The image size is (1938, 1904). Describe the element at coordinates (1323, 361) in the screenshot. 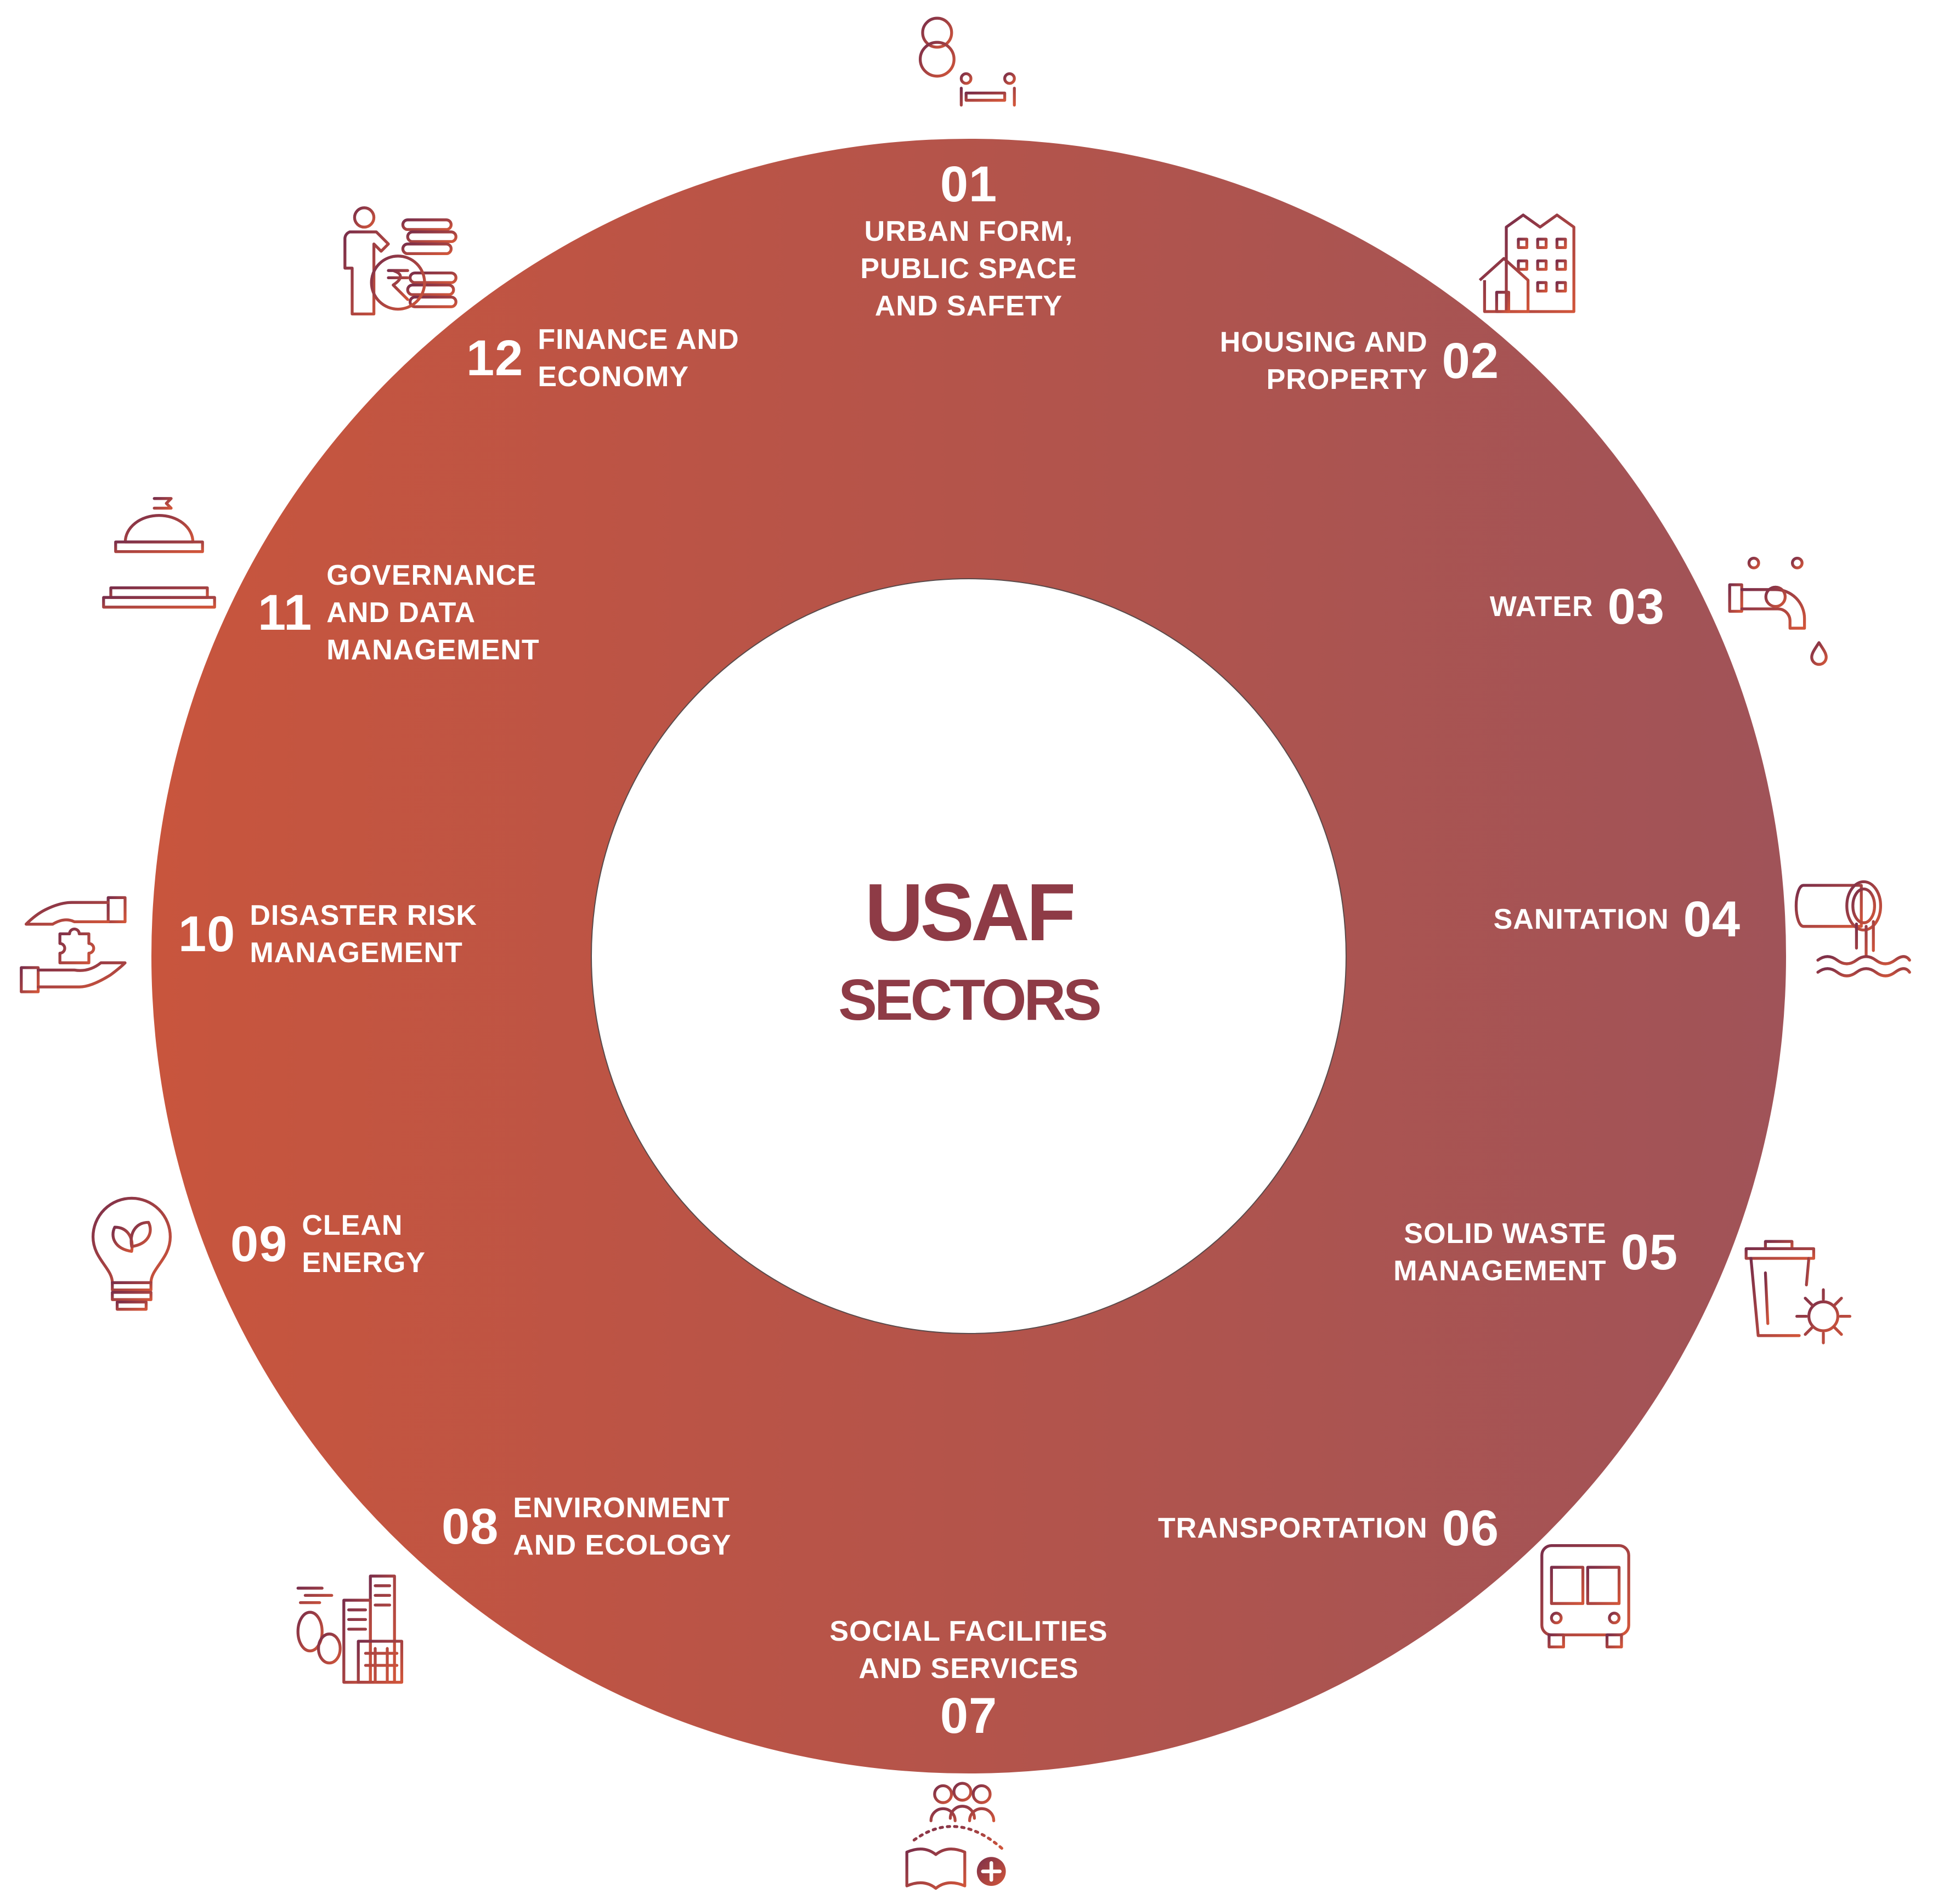

I see `sector-name: HOUSING AND PROPERTY` at that location.